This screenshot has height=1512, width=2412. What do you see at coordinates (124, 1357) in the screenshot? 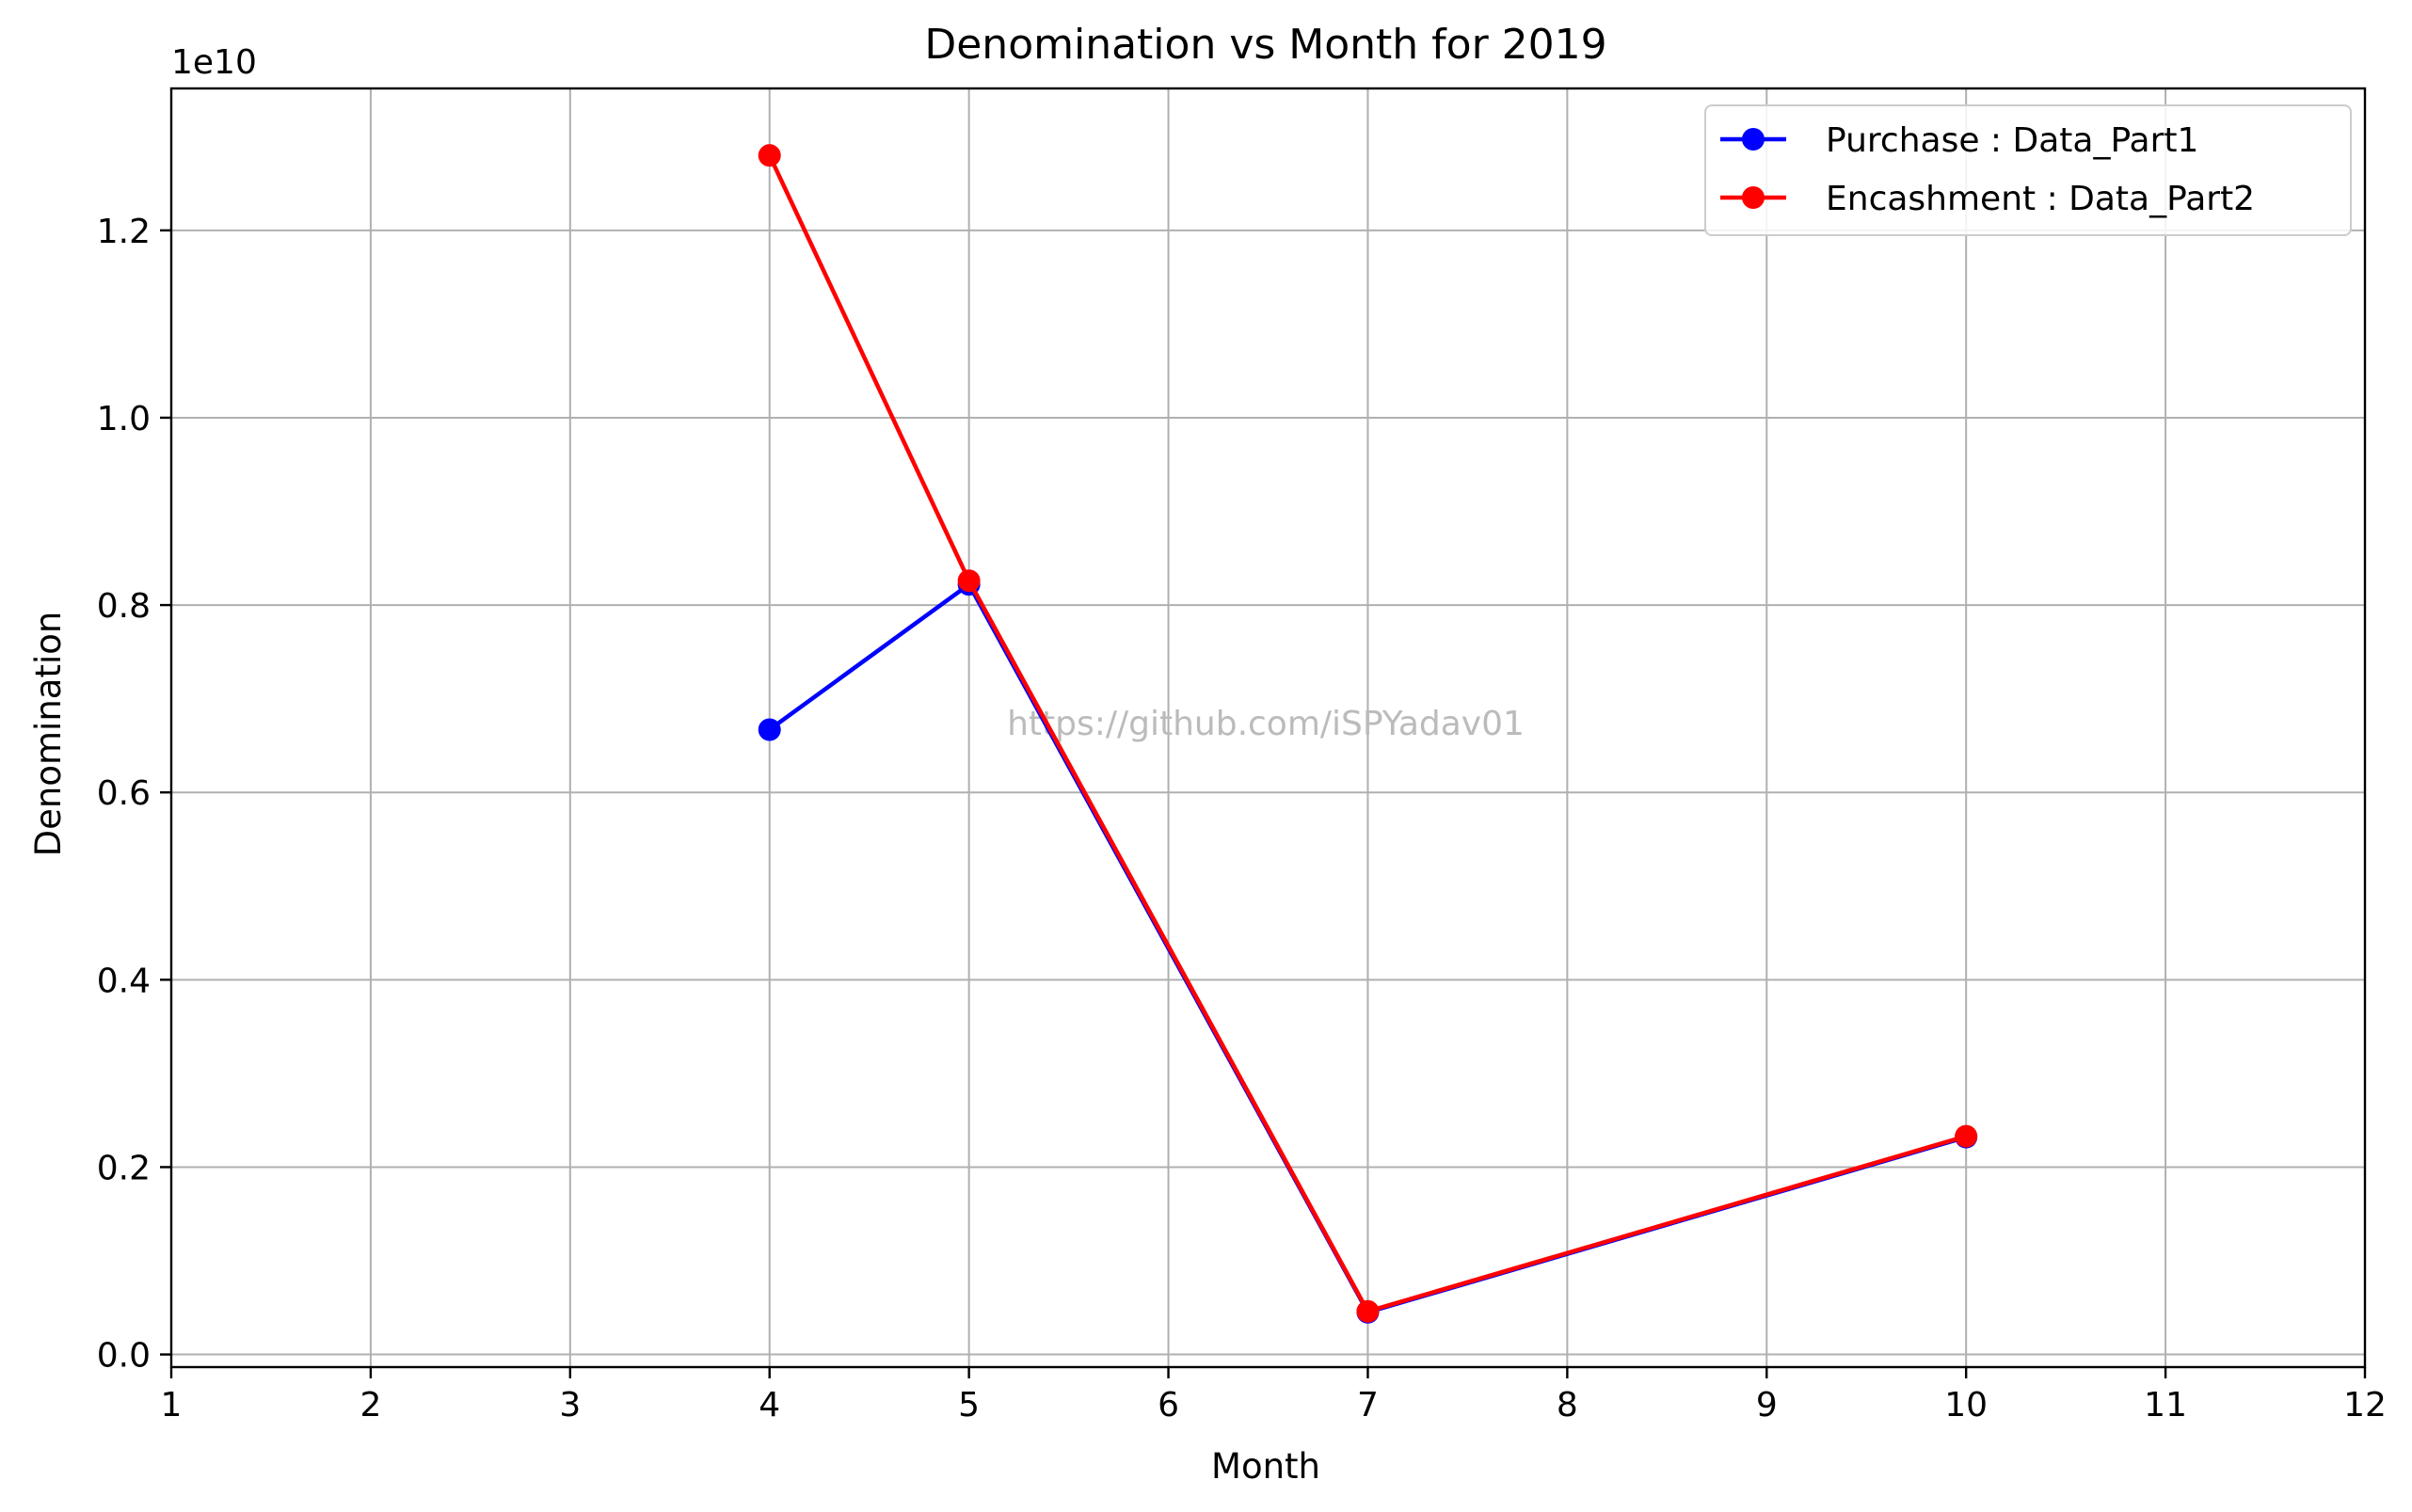
I see `y-tick-label: 0.0` at bounding box center [124, 1357].